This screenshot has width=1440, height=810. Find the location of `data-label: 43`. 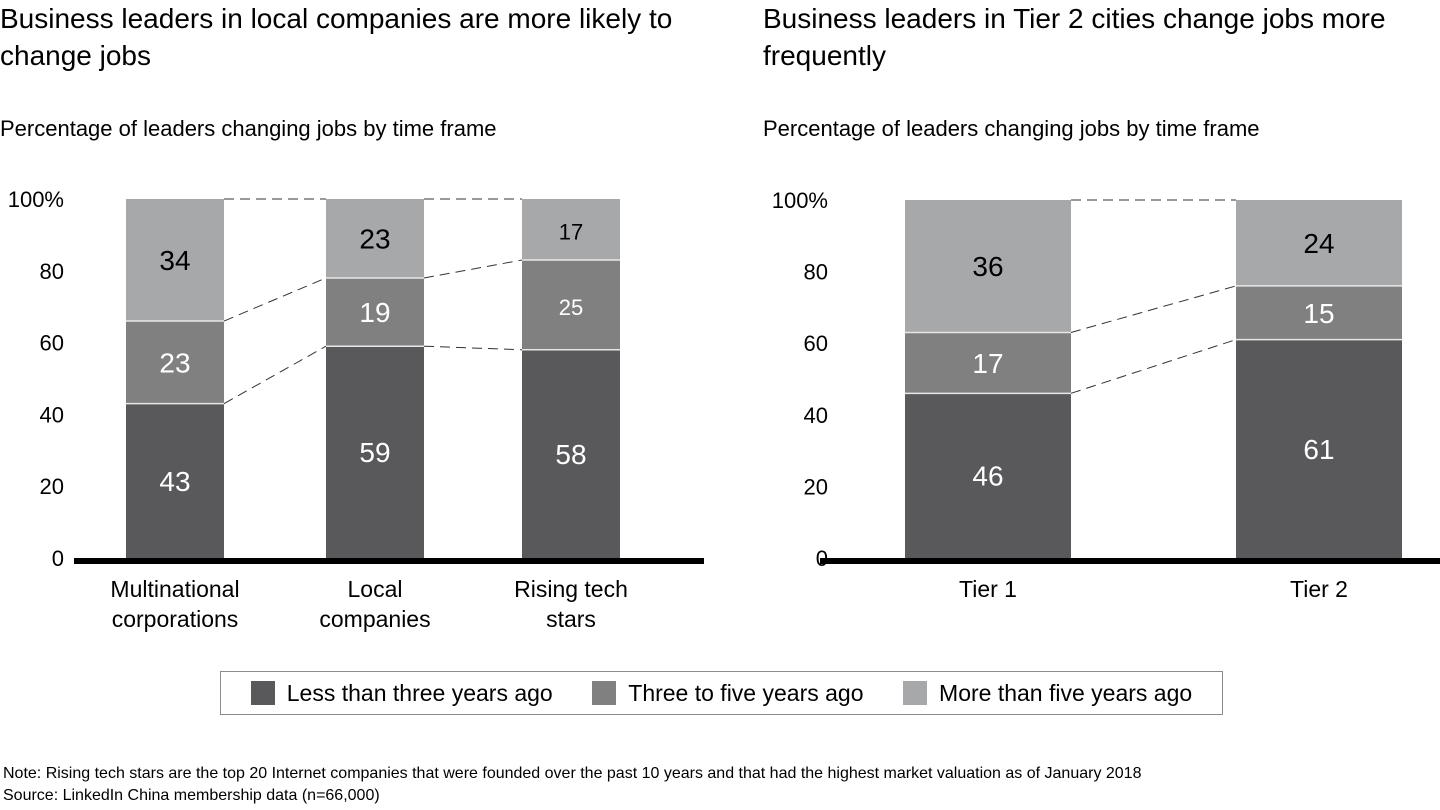

data-label: 43 is located at coordinates (174, 481).